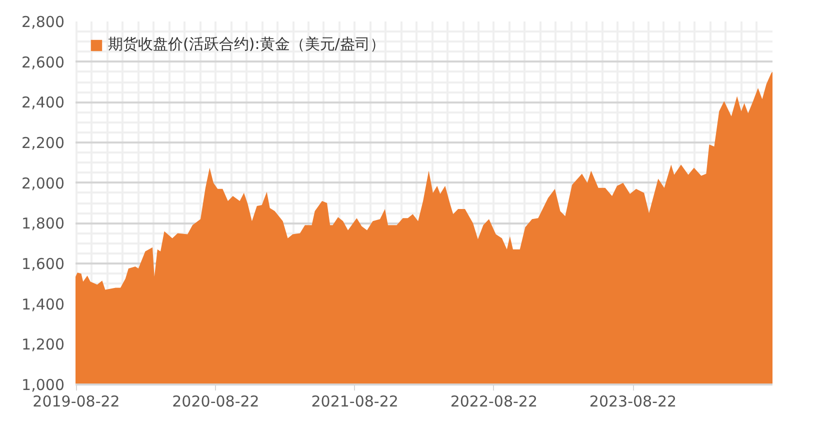 This screenshot has height=434, width=836. I want to click on y-tick-label: 1,600, so click(43, 264).